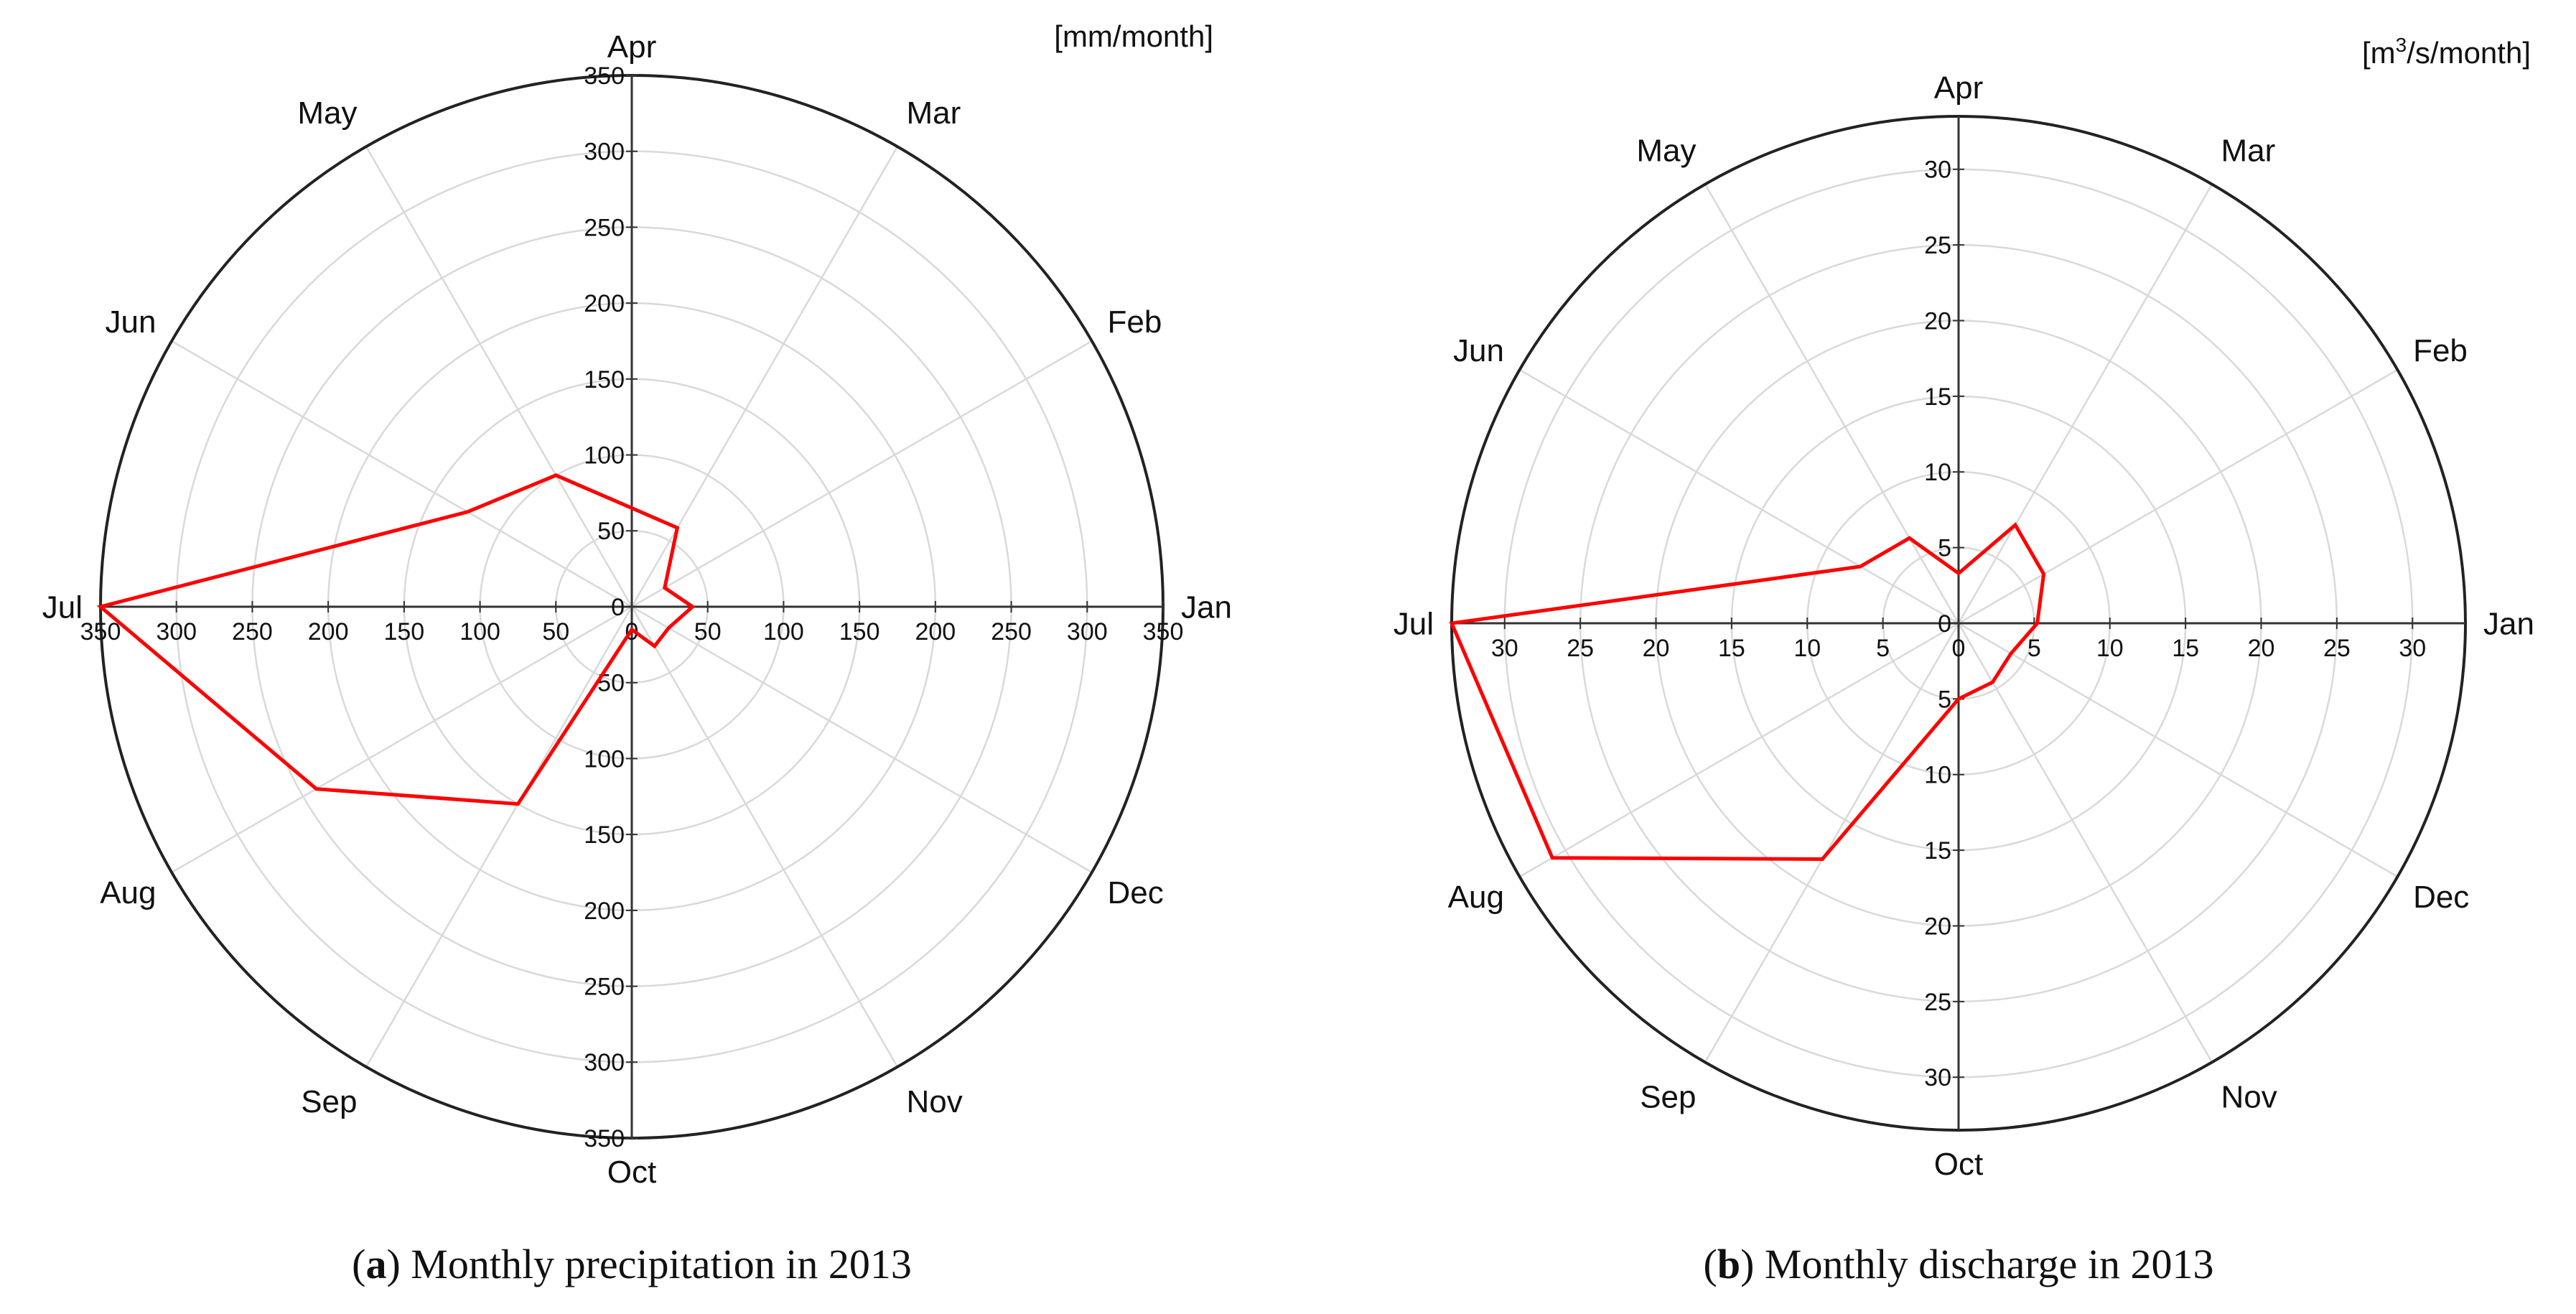  I want to click on series-line, so click(1747, 692).